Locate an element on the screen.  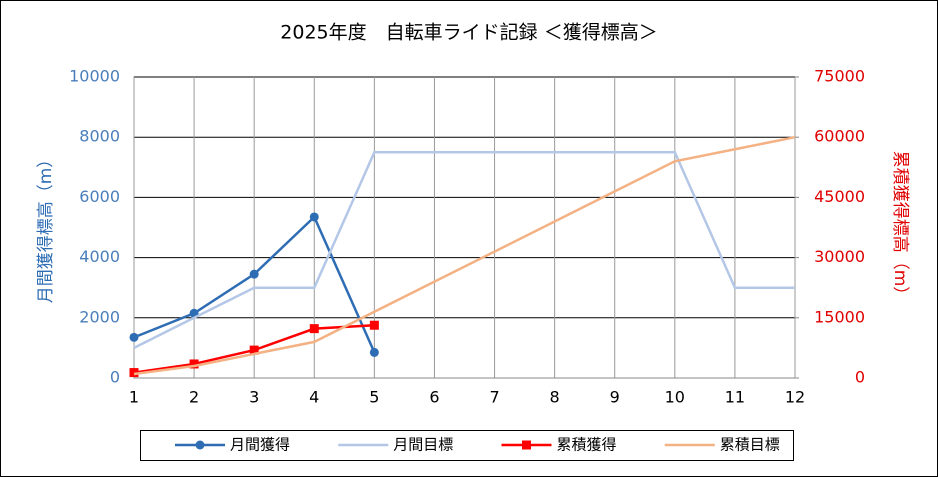
y-tick-label: 8000 is located at coordinates (99, 136).